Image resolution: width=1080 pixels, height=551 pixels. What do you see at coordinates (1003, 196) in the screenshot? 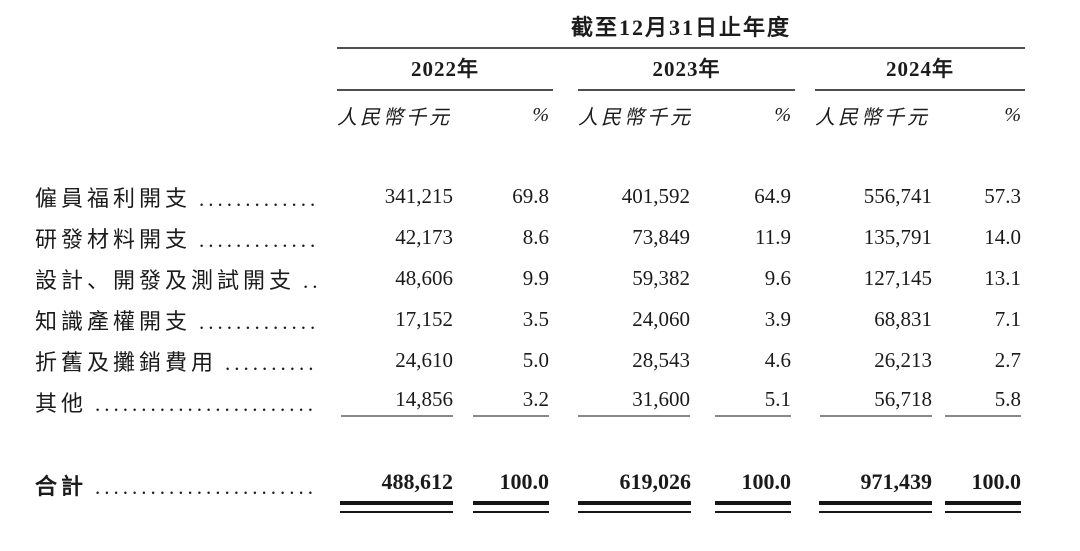
I see `percent-value: 57.3` at bounding box center [1003, 196].